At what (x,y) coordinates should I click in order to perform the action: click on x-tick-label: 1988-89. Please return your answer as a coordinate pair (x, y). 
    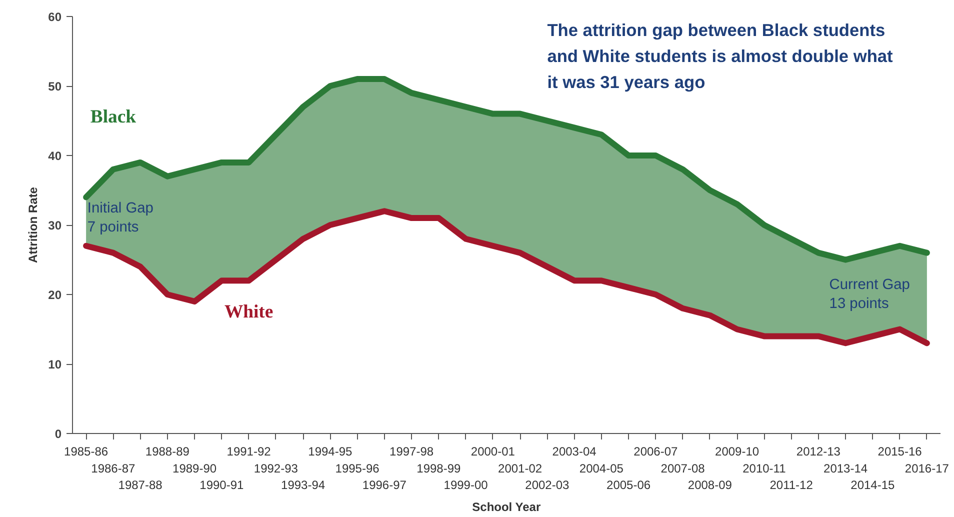
    Looking at the image, I should click on (167, 451).